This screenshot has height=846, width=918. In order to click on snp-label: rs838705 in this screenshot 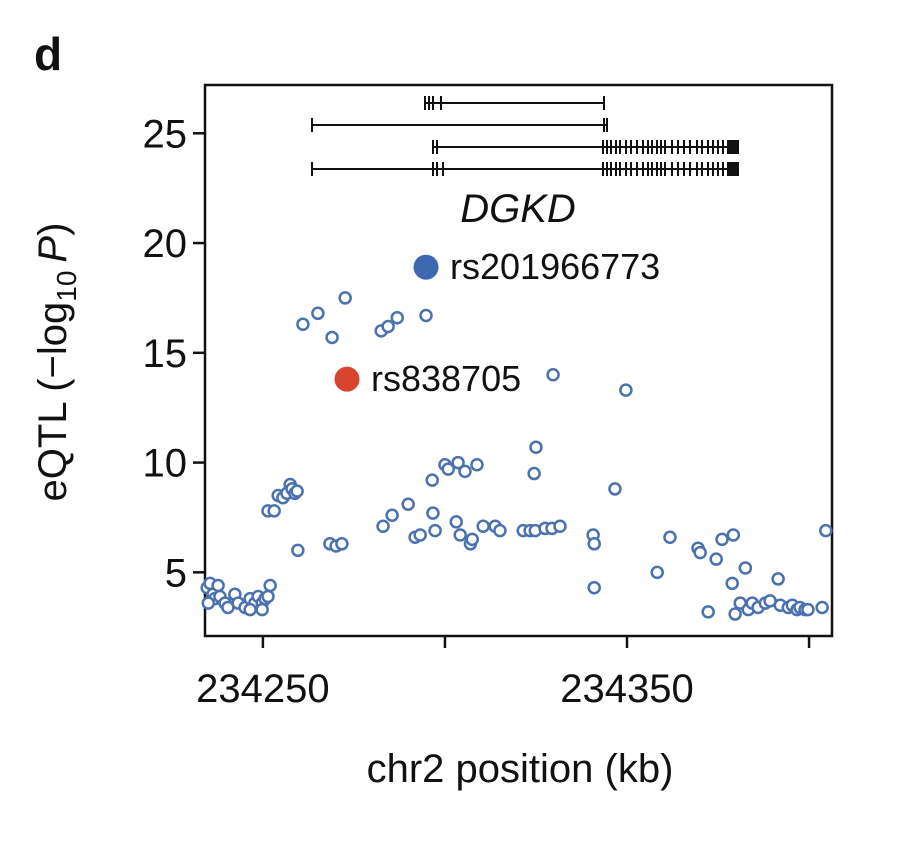, I will do `click(446, 378)`.